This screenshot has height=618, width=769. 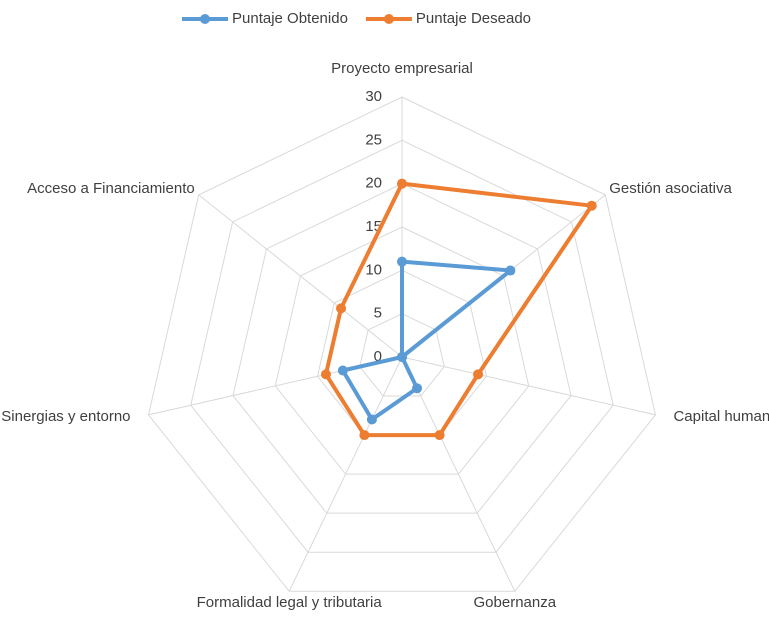 What do you see at coordinates (111, 188) in the screenshot?
I see `category-label: Acceso a Financiamiento` at bounding box center [111, 188].